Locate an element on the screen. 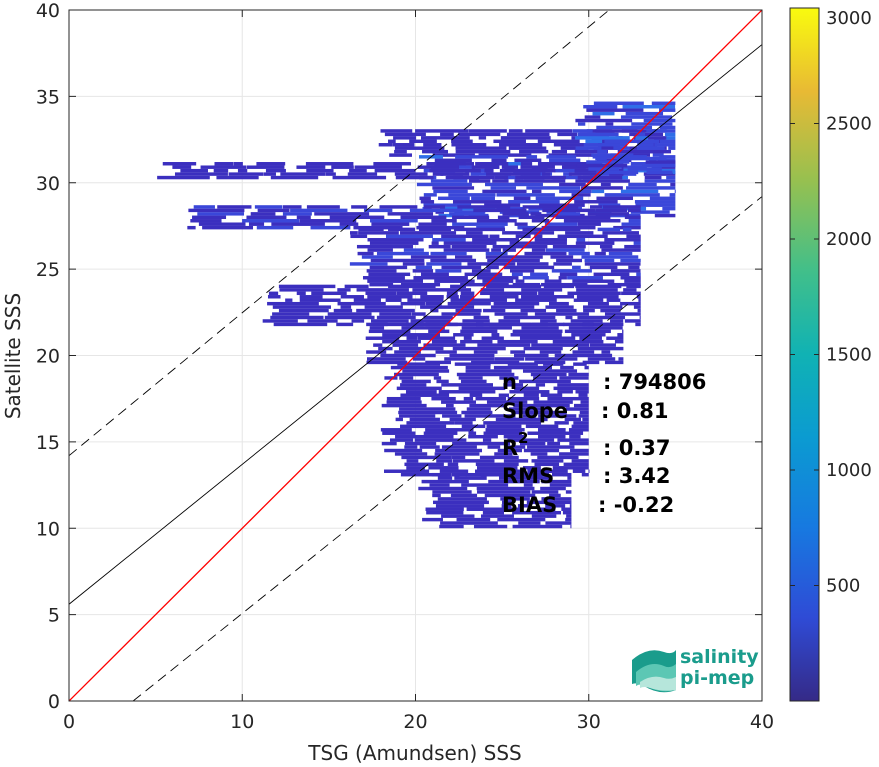  stat-value-rms: : 3.42 is located at coordinates (637, 476).